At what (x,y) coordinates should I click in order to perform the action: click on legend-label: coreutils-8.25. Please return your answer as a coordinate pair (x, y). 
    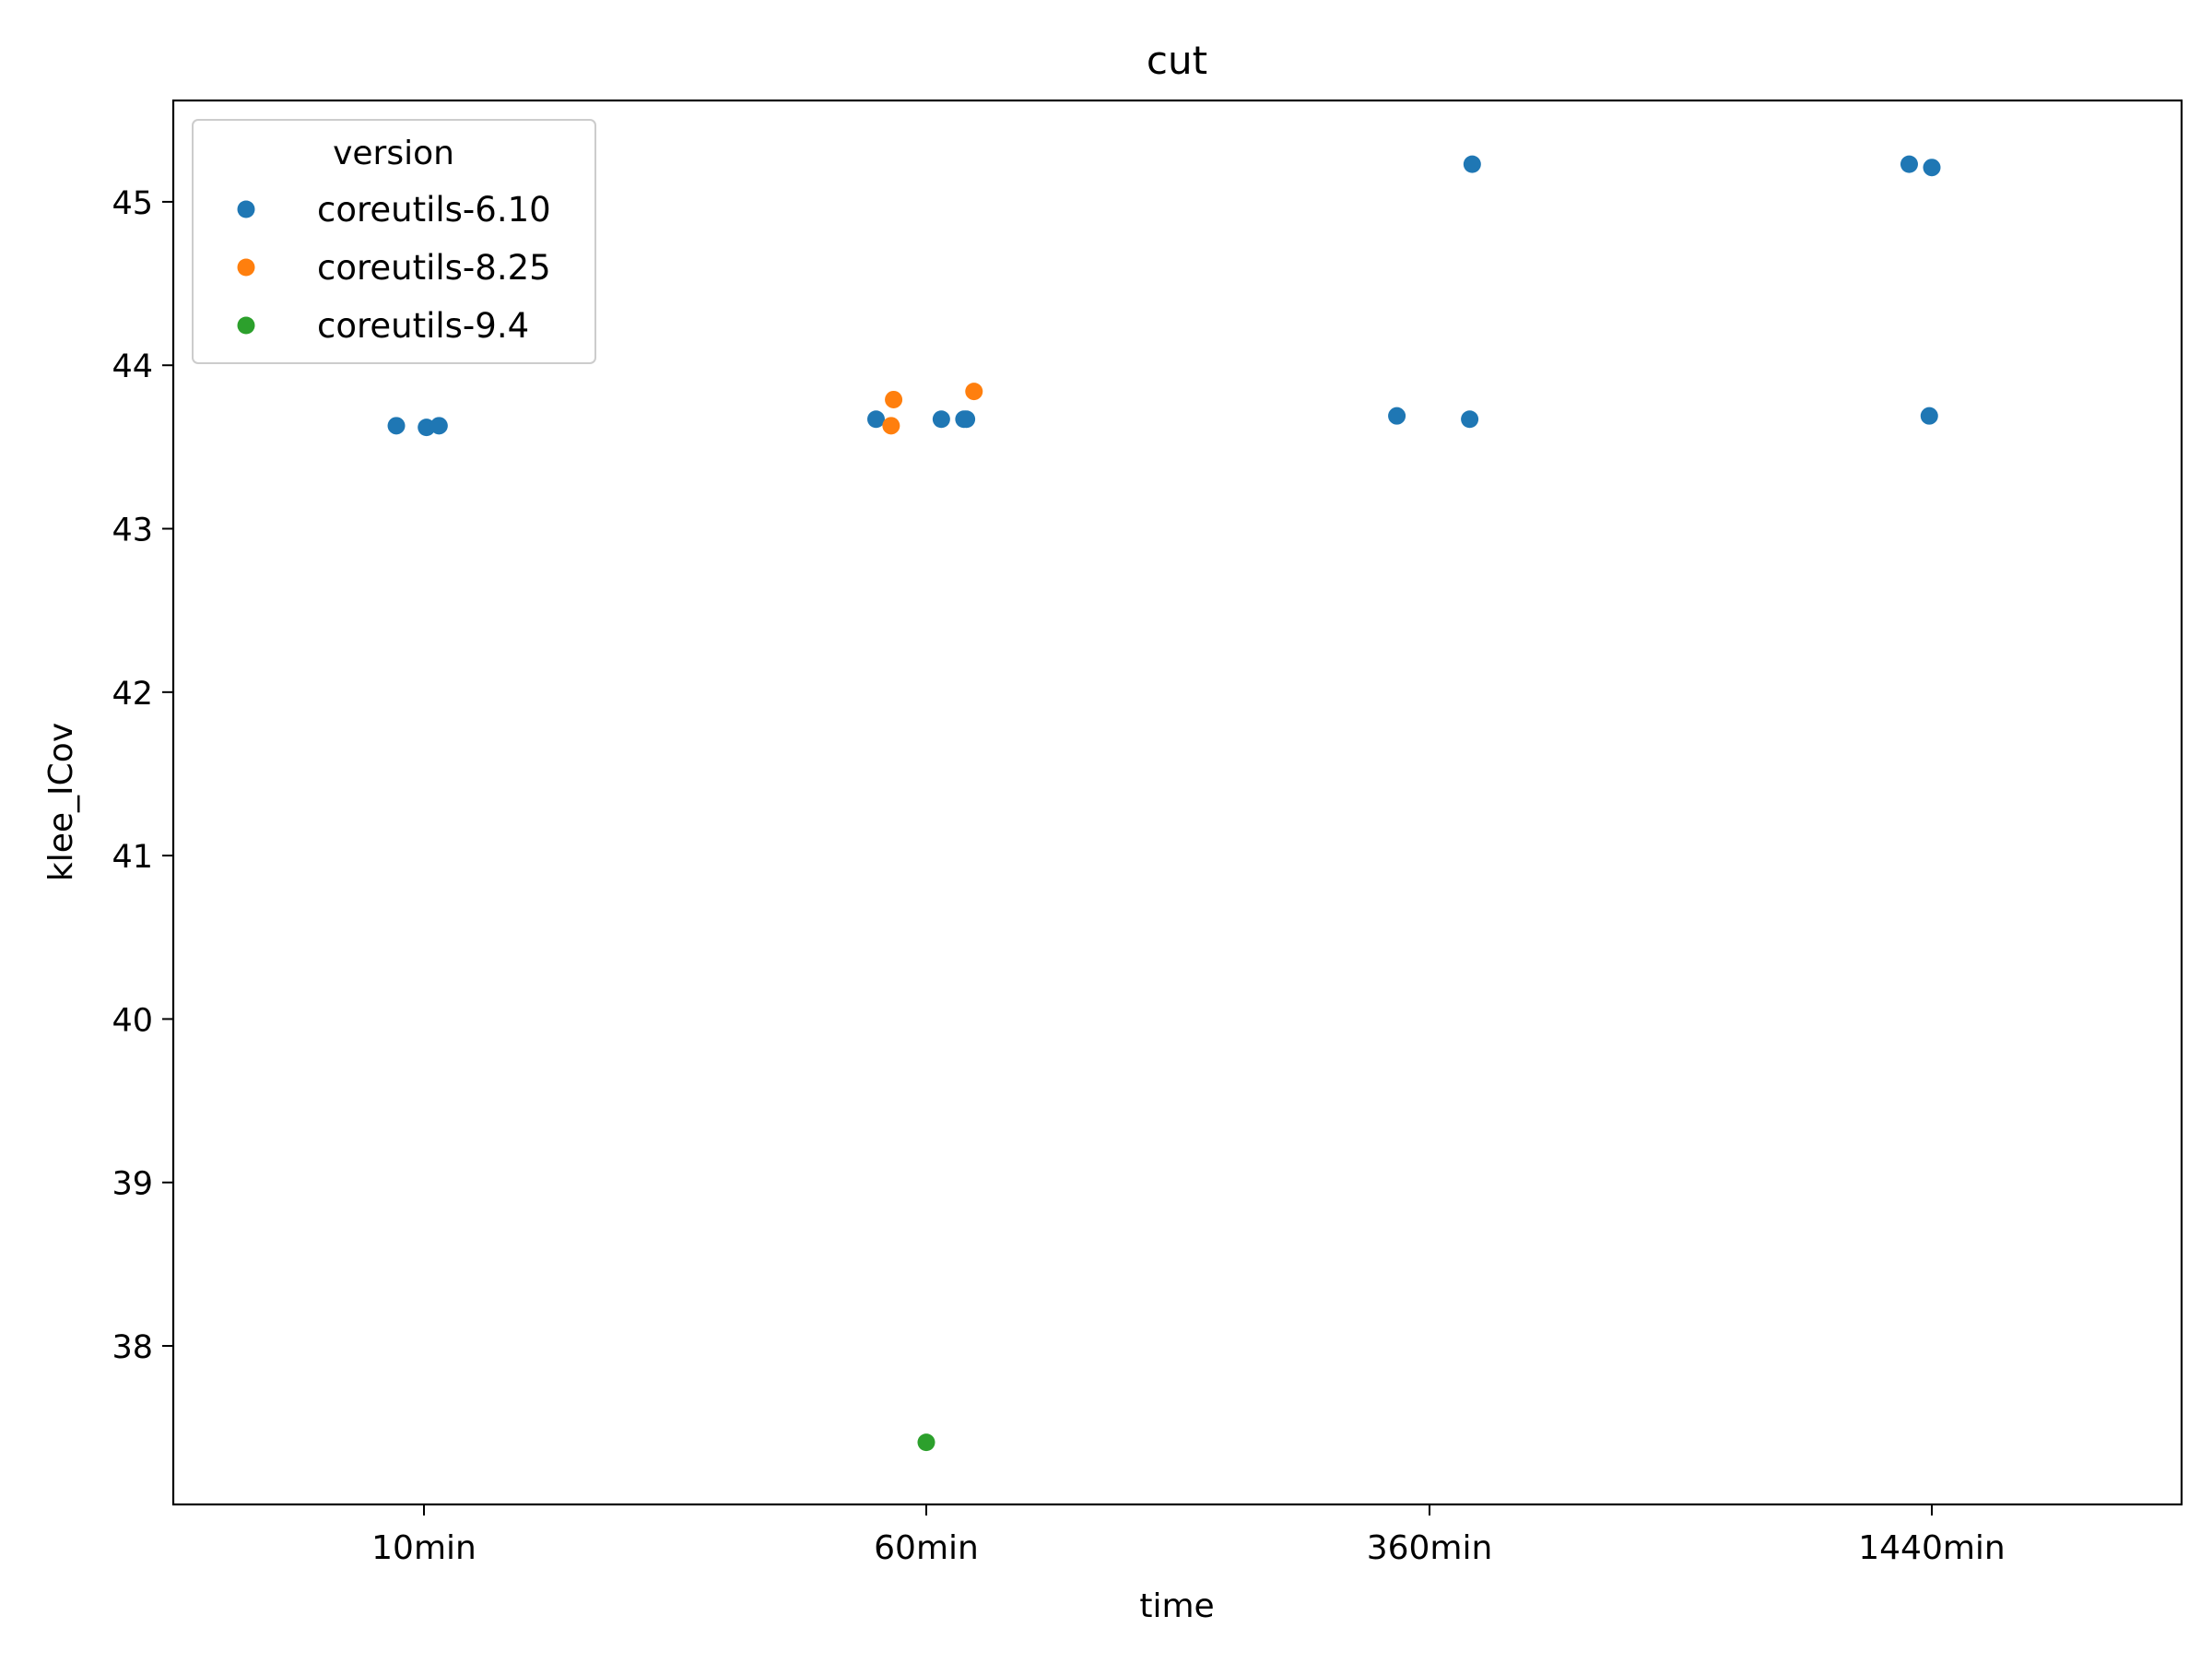
    Looking at the image, I should click on (434, 268).